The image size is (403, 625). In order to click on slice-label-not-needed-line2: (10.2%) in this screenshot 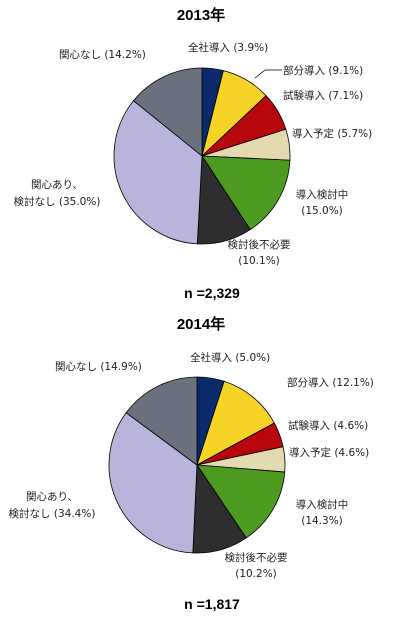, I will do `click(256, 574)`.